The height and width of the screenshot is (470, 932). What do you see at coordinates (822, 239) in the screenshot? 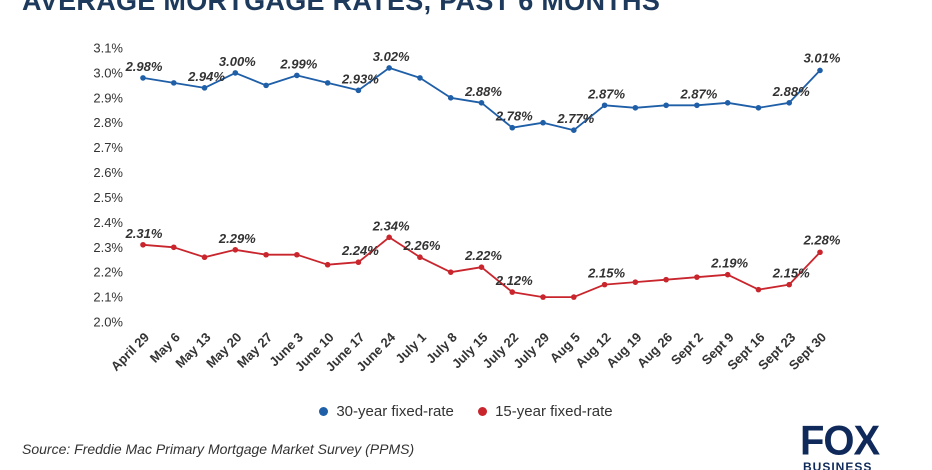
I see `data-label-15-year: 2.28%` at bounding box center [822, 239].